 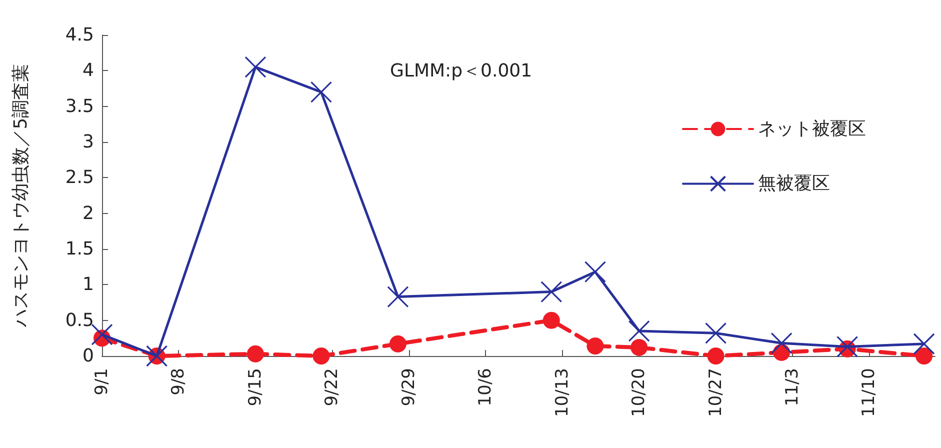 What do you see at coordinates (79, 320) in the screenshot?
I see `y-tick-label: 0.5` at bounding box center [79, 320].